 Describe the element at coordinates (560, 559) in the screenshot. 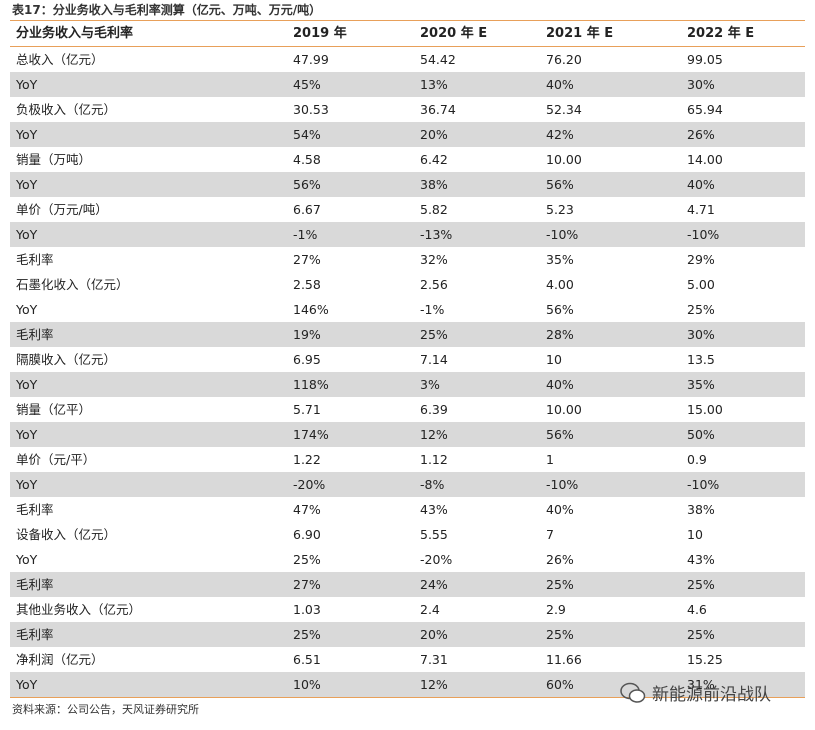

I see `cell-value: 26%` at that location.